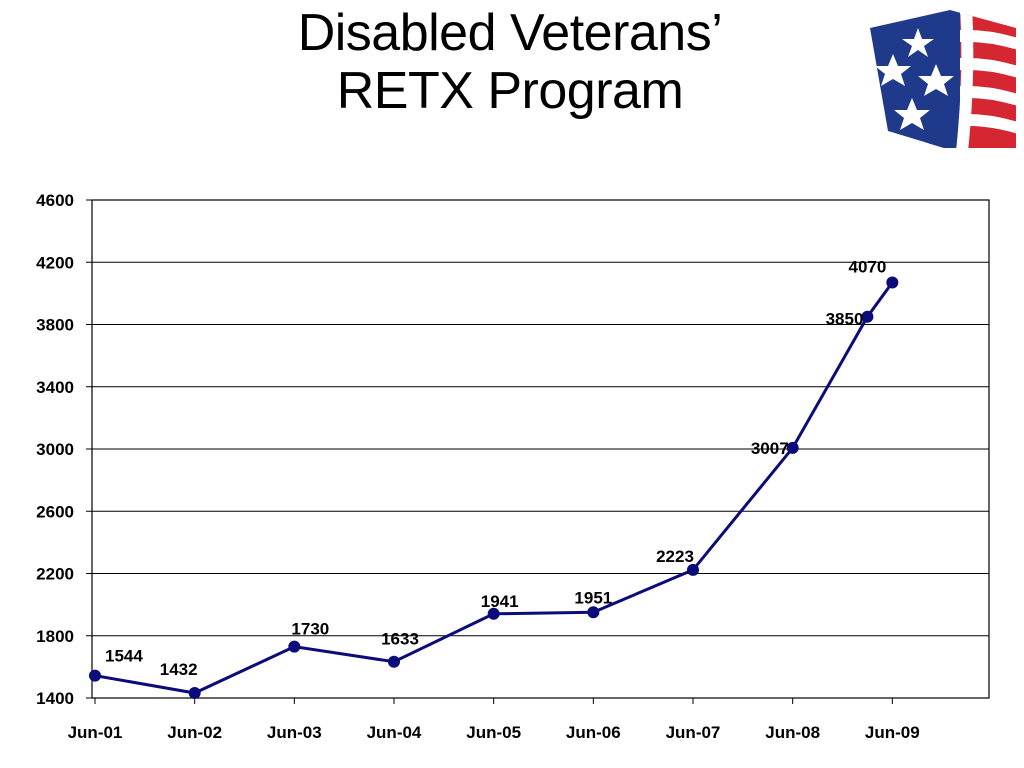  Describe the element at coordinates (394, 732) in the screenshot. I see `x-tick-label: Jun-04` at that location.